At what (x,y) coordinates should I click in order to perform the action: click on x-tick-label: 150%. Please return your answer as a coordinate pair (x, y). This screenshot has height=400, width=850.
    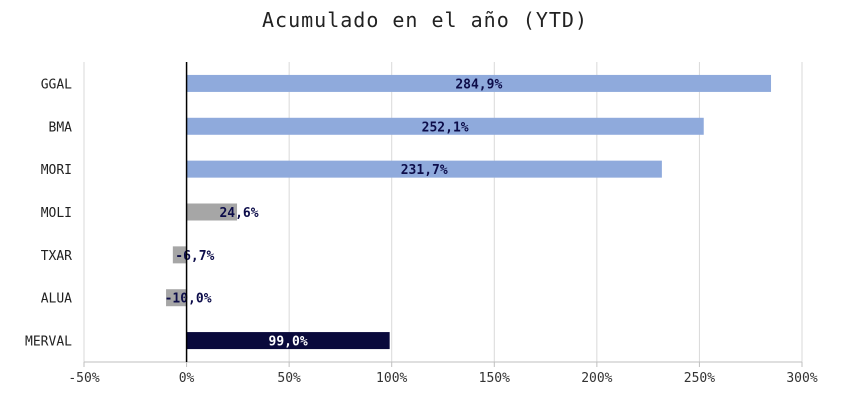
    Looking at the image, I should click on (494, 378).